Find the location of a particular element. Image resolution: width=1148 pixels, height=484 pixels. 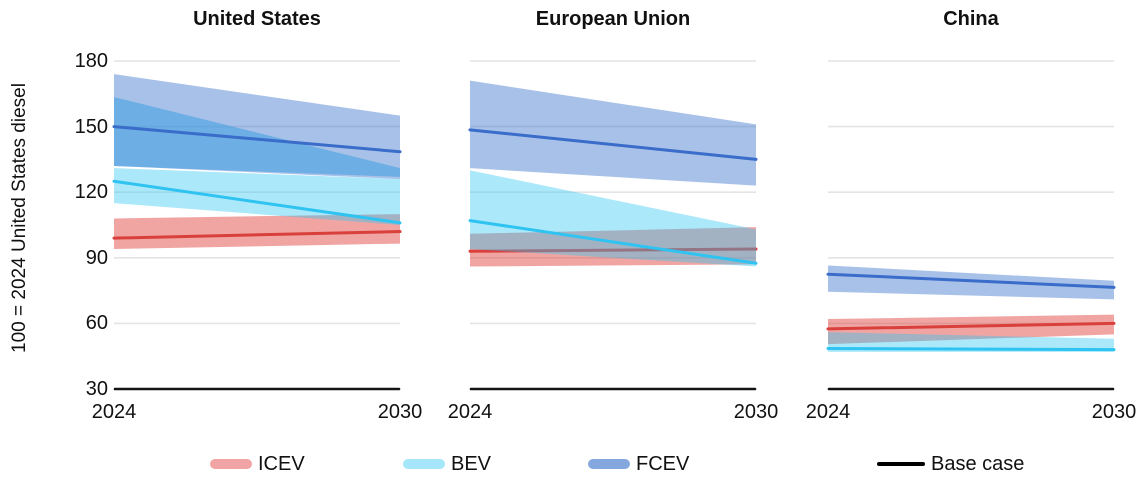

legend-item-base-case: Base case is located at coordinates (950, 464).